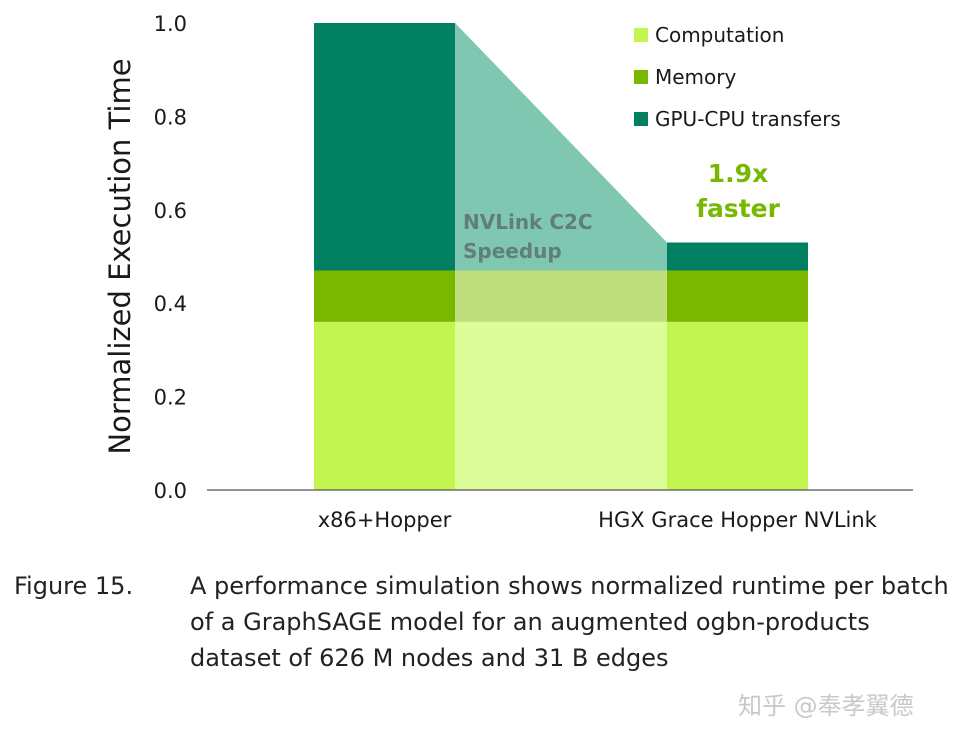 The height and width of the screenshot is (740, 973). I want to click on y-tick-label: 0.0, so click(170, 491).